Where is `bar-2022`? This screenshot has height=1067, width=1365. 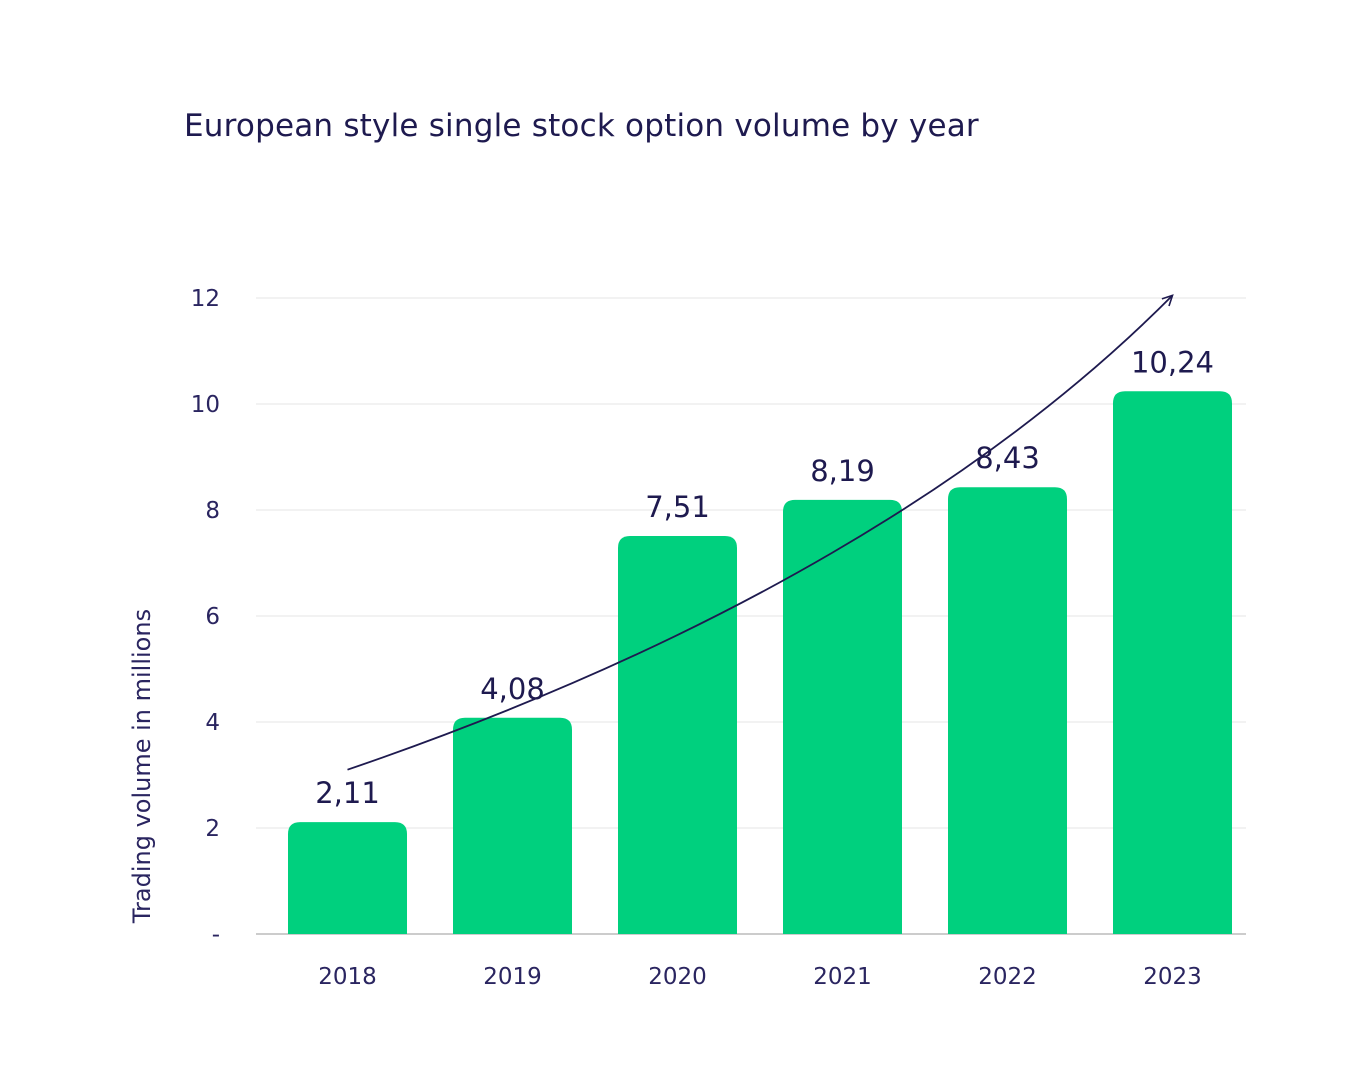
bar-2022 is located at coordinates (1007, 710).